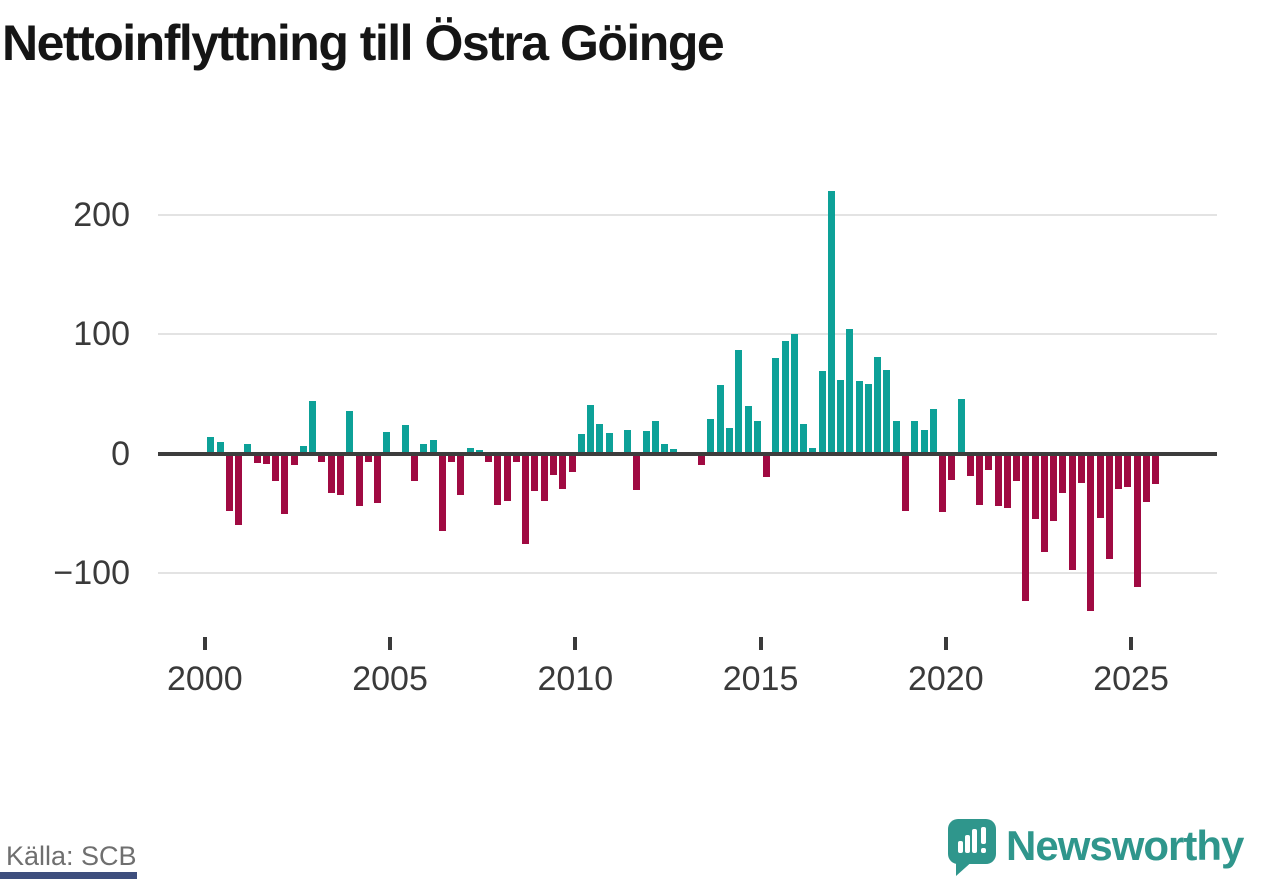 The image size is (1262, 879). I want to click on bar-2001Q2, so click(257, 458).